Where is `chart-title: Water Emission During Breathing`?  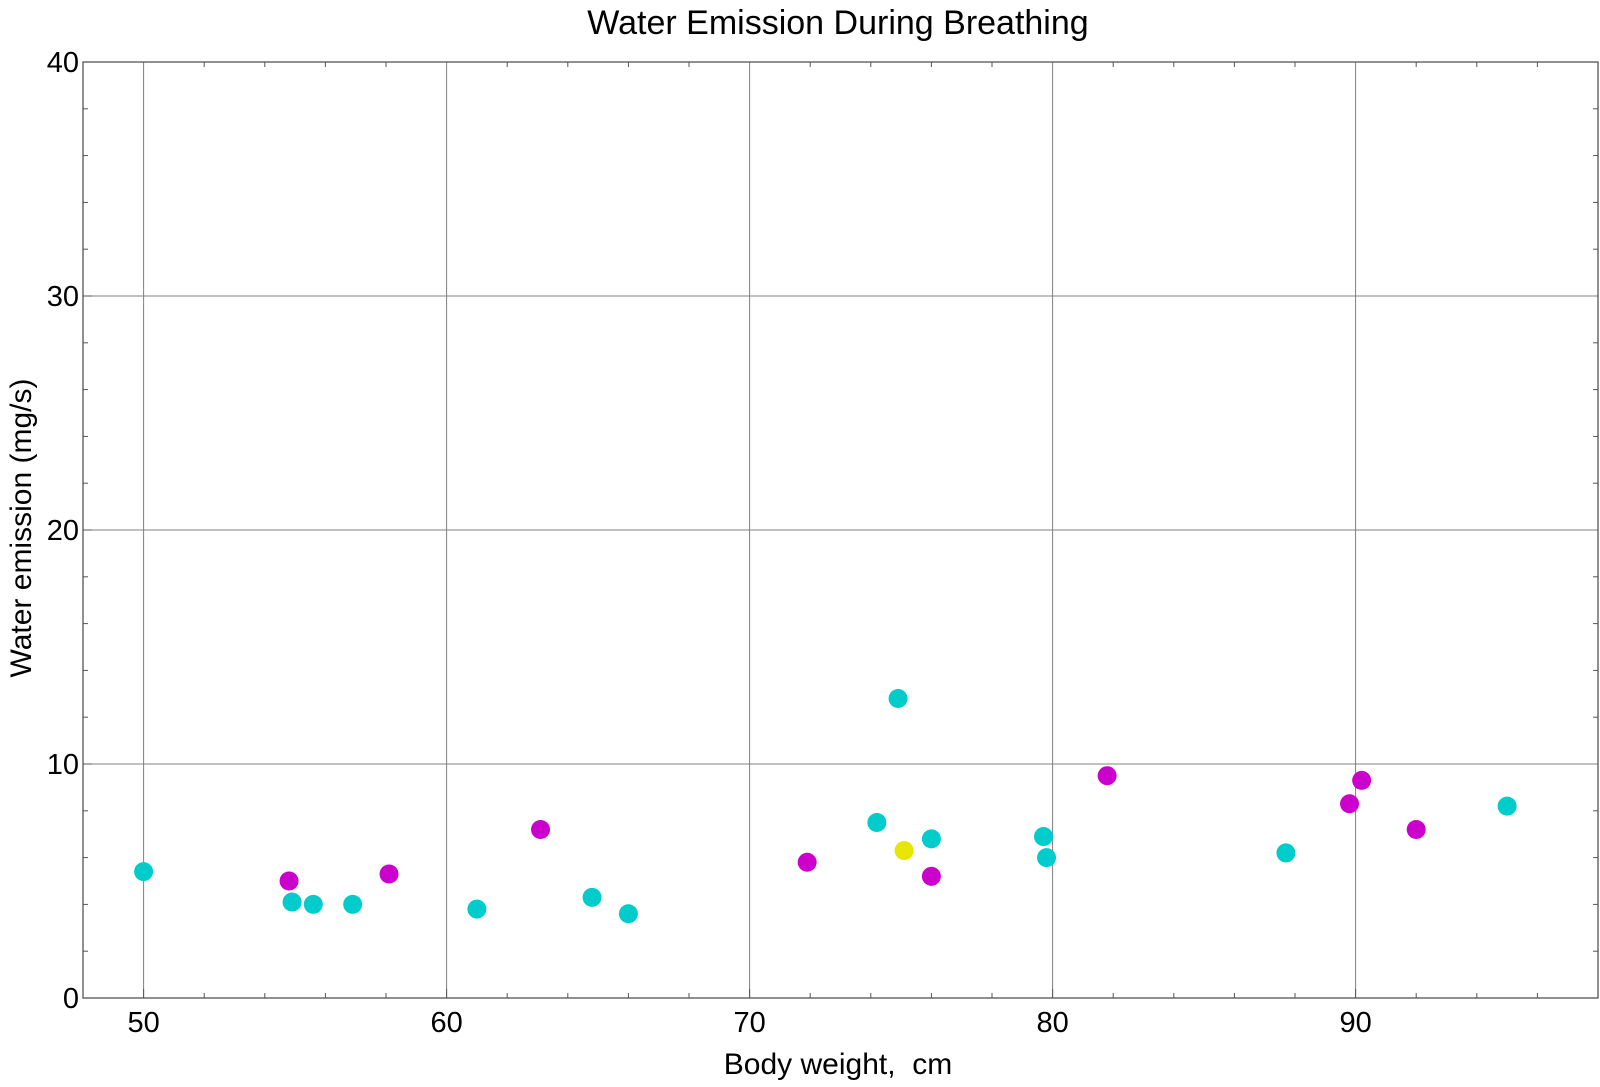
chart-title: Water Emission During Breathing is located at coordinates (837, 23).